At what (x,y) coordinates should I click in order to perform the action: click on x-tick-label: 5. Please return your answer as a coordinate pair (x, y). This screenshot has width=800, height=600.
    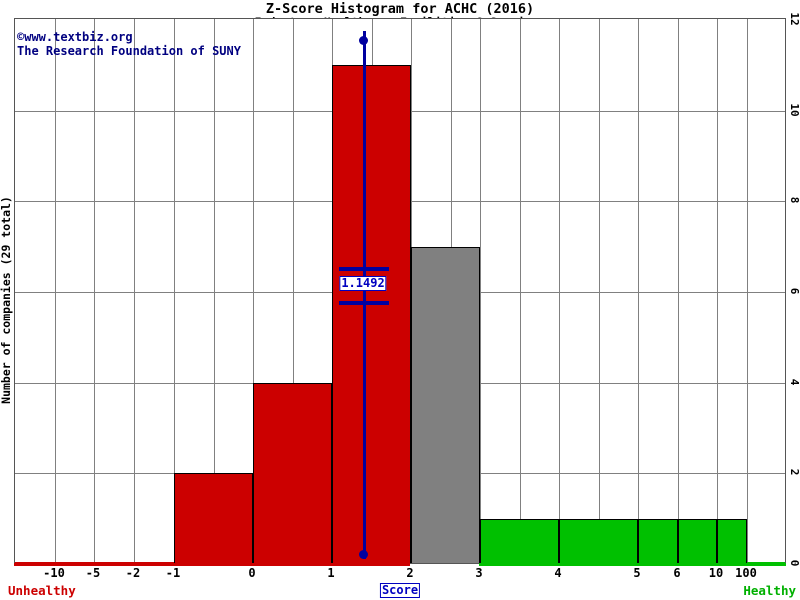
    Looking at the image, I should click on (637, 573).